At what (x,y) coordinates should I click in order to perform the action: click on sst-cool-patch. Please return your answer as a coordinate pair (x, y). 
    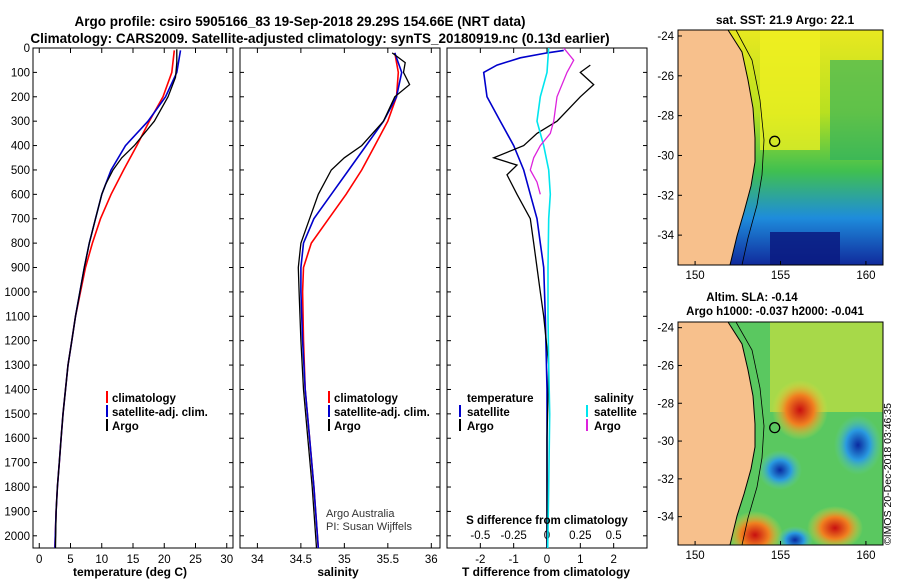
    Looking at the image, I should click on (856, 110).